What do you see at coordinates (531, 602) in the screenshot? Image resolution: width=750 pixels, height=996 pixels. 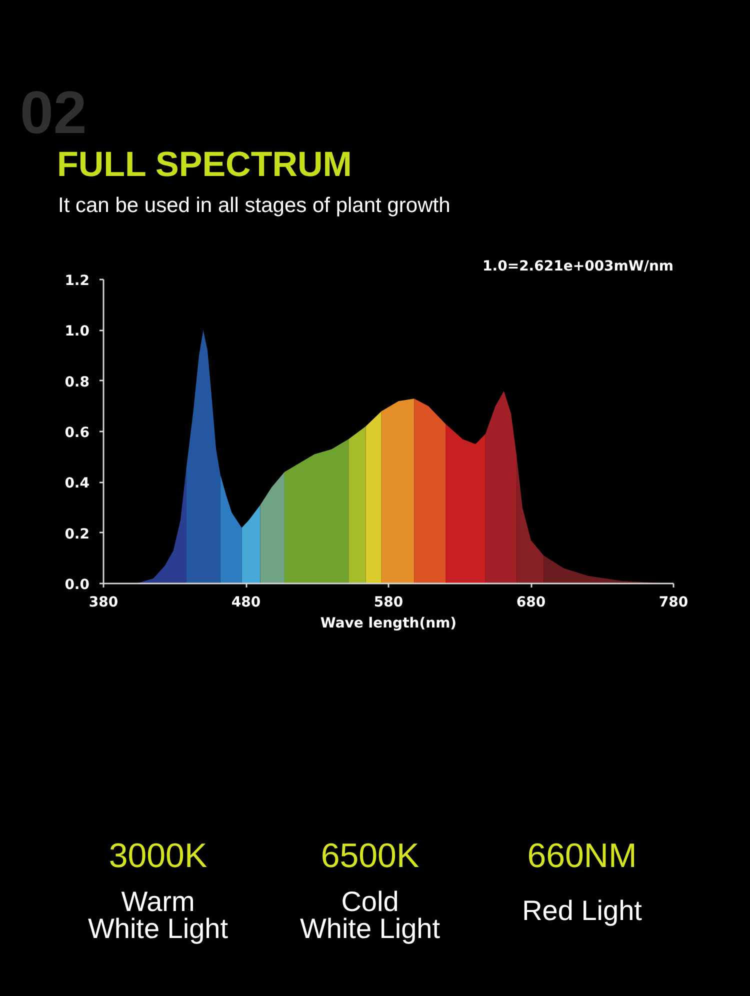 I see `x-tick-label: 680` at bounding box center [531, 602].